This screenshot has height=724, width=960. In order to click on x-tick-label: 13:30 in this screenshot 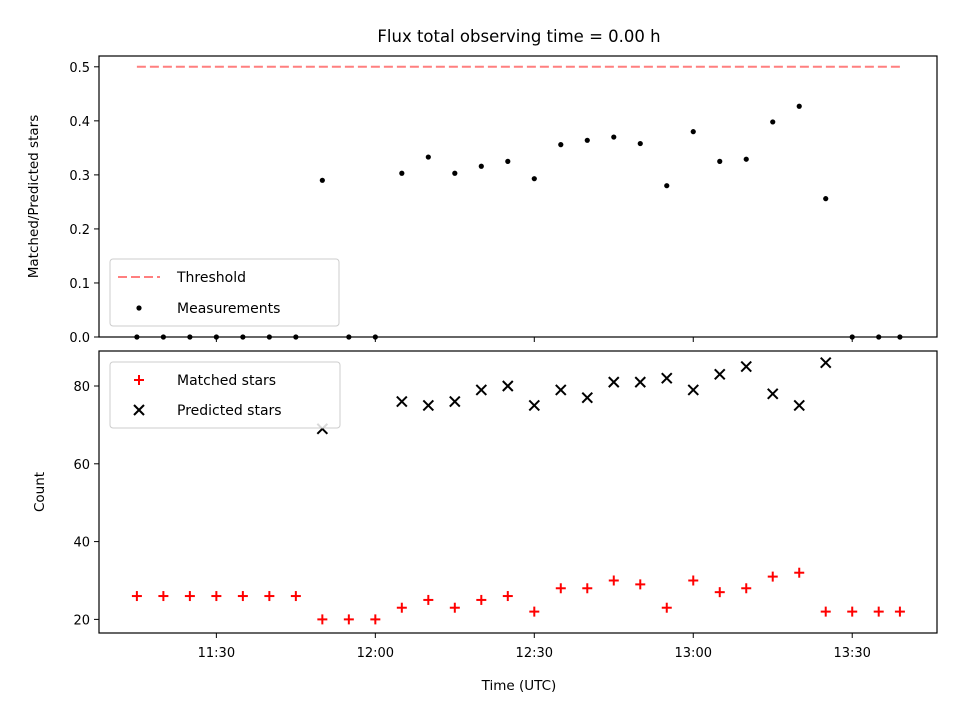, I will do `click(851, 653)`.